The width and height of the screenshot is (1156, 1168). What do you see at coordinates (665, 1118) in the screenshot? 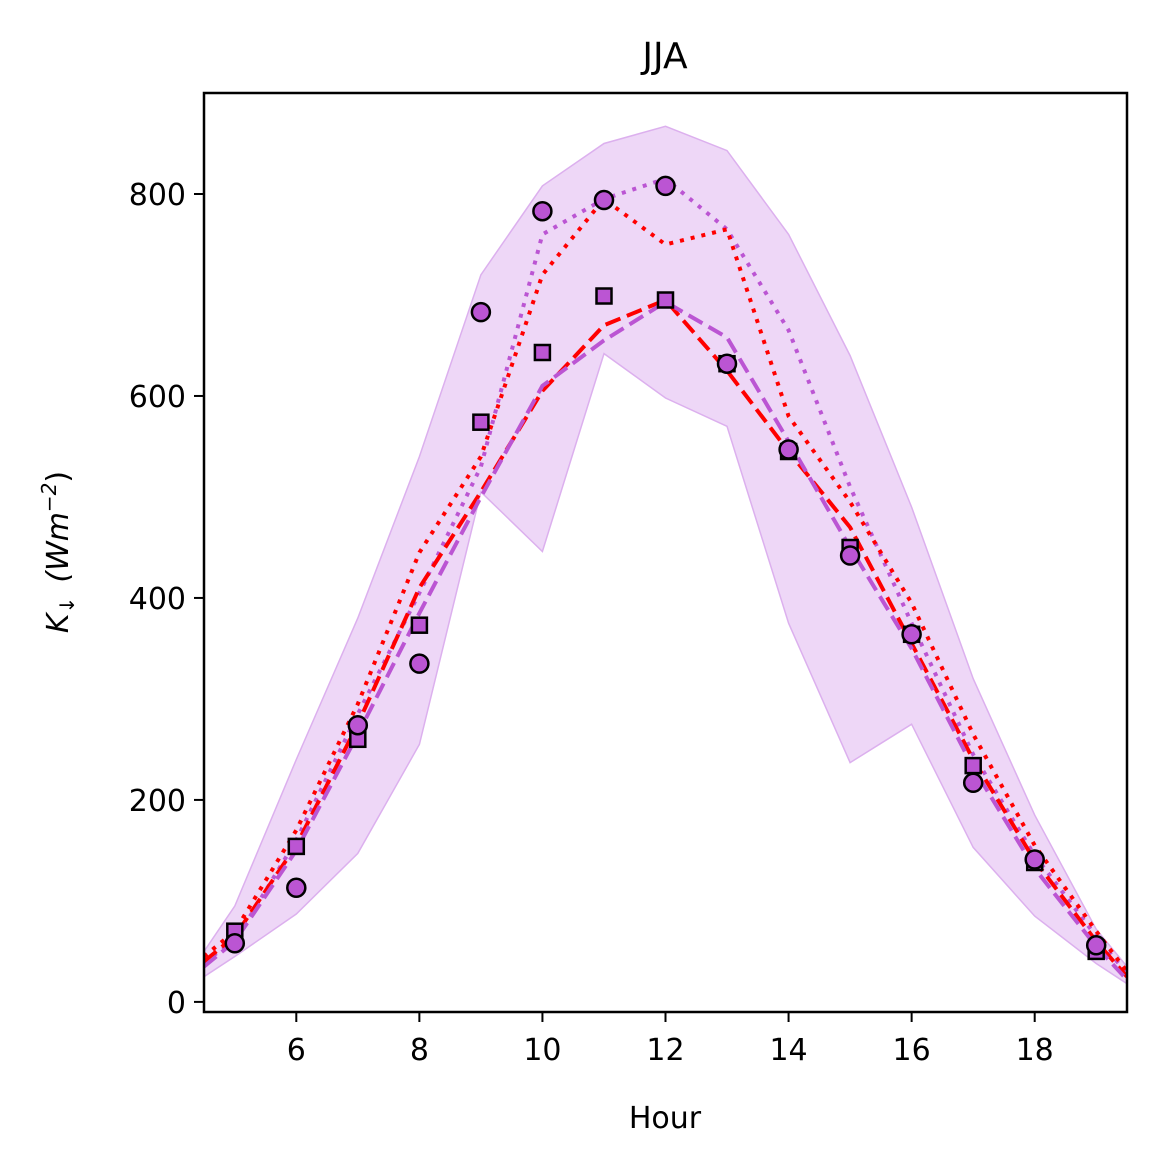
I see `x-axis-label: Hour` at bounding box center [665, 1118].